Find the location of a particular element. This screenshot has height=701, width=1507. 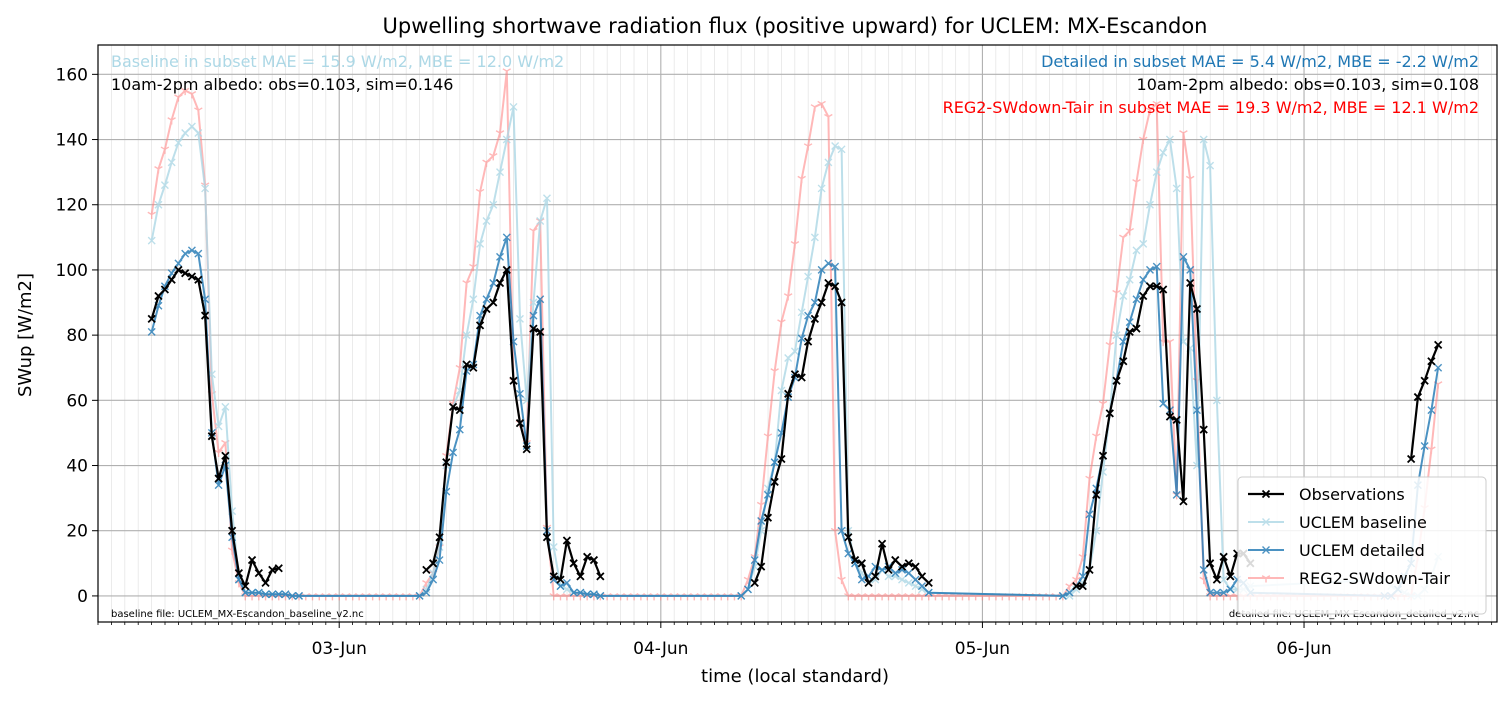

y-tick-label: 120 is located at coordinates (72, 206).